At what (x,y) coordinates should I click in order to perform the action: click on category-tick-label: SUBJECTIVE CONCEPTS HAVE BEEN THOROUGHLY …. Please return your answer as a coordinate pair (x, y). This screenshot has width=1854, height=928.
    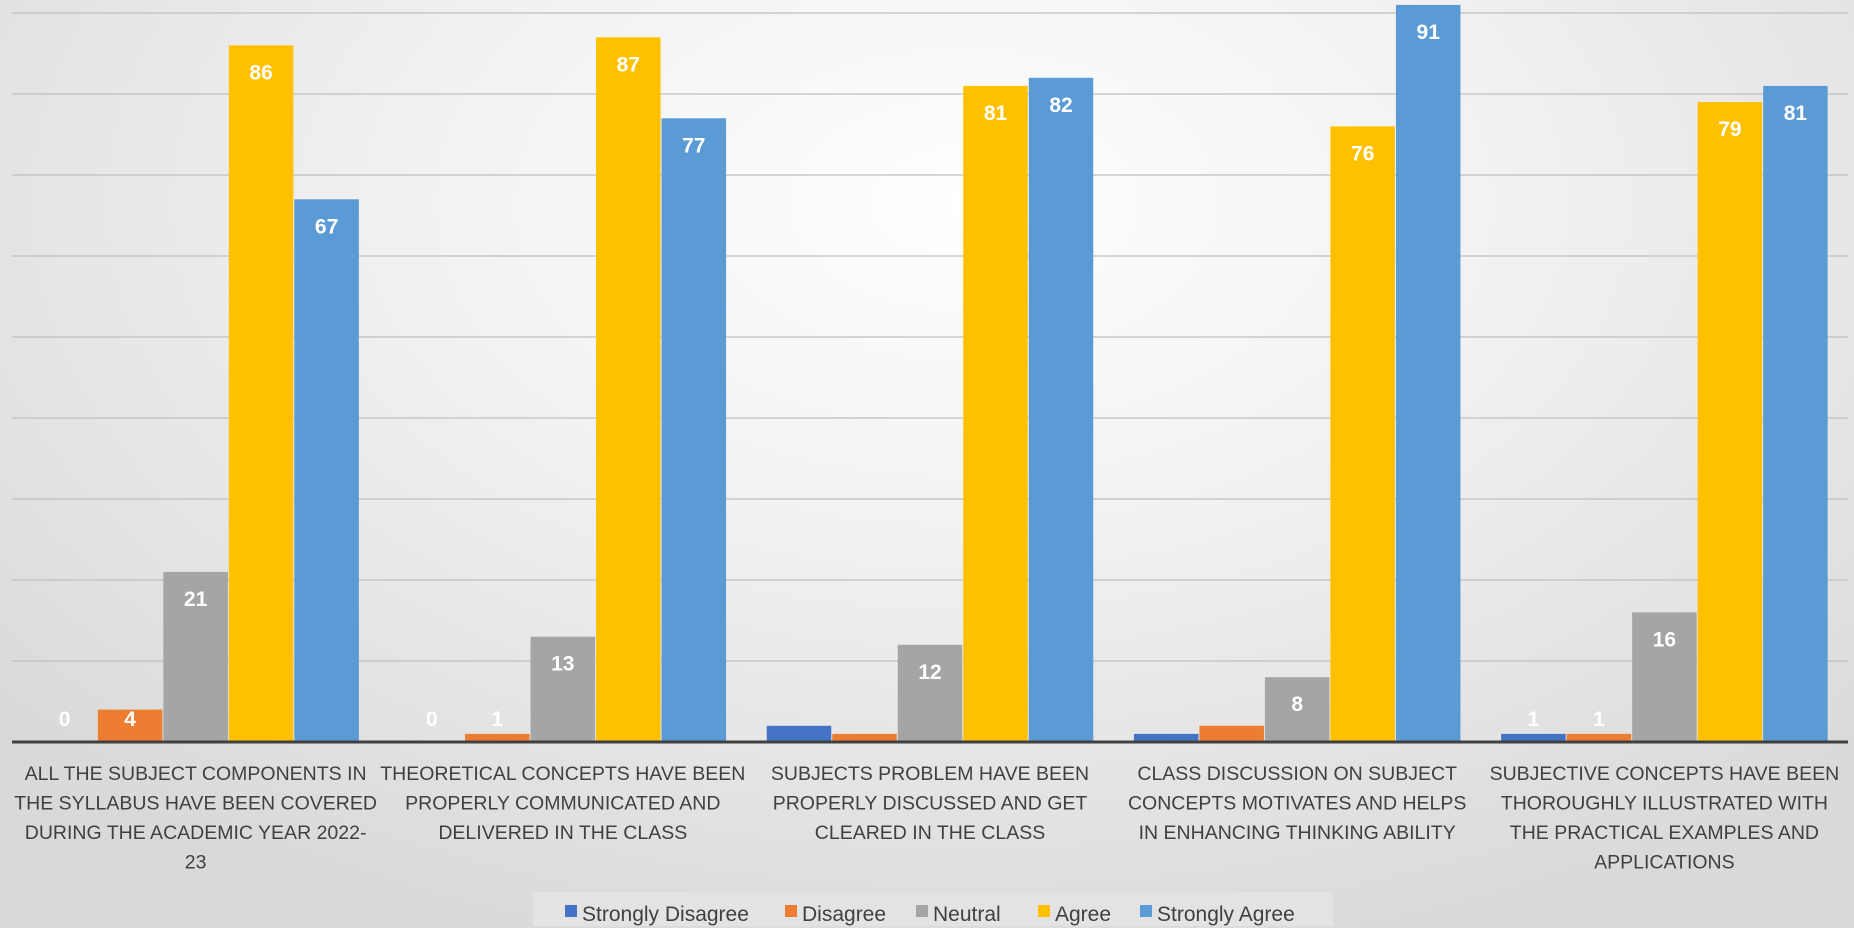
    Looking at the image, I should click on (1665, 818).